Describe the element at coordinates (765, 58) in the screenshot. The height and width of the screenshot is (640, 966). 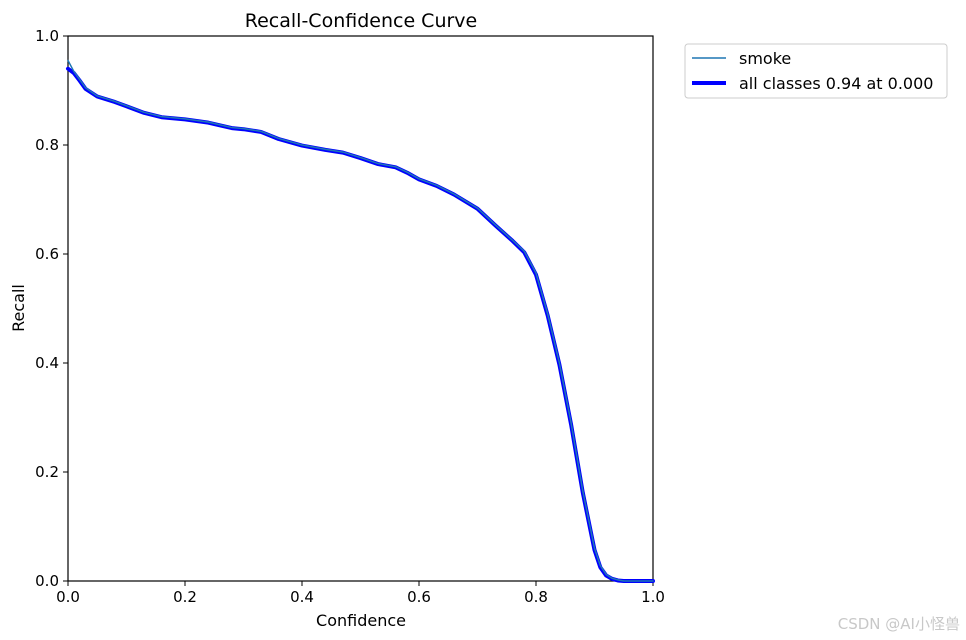
I see `legend-label-smoke: smoke` at that location.